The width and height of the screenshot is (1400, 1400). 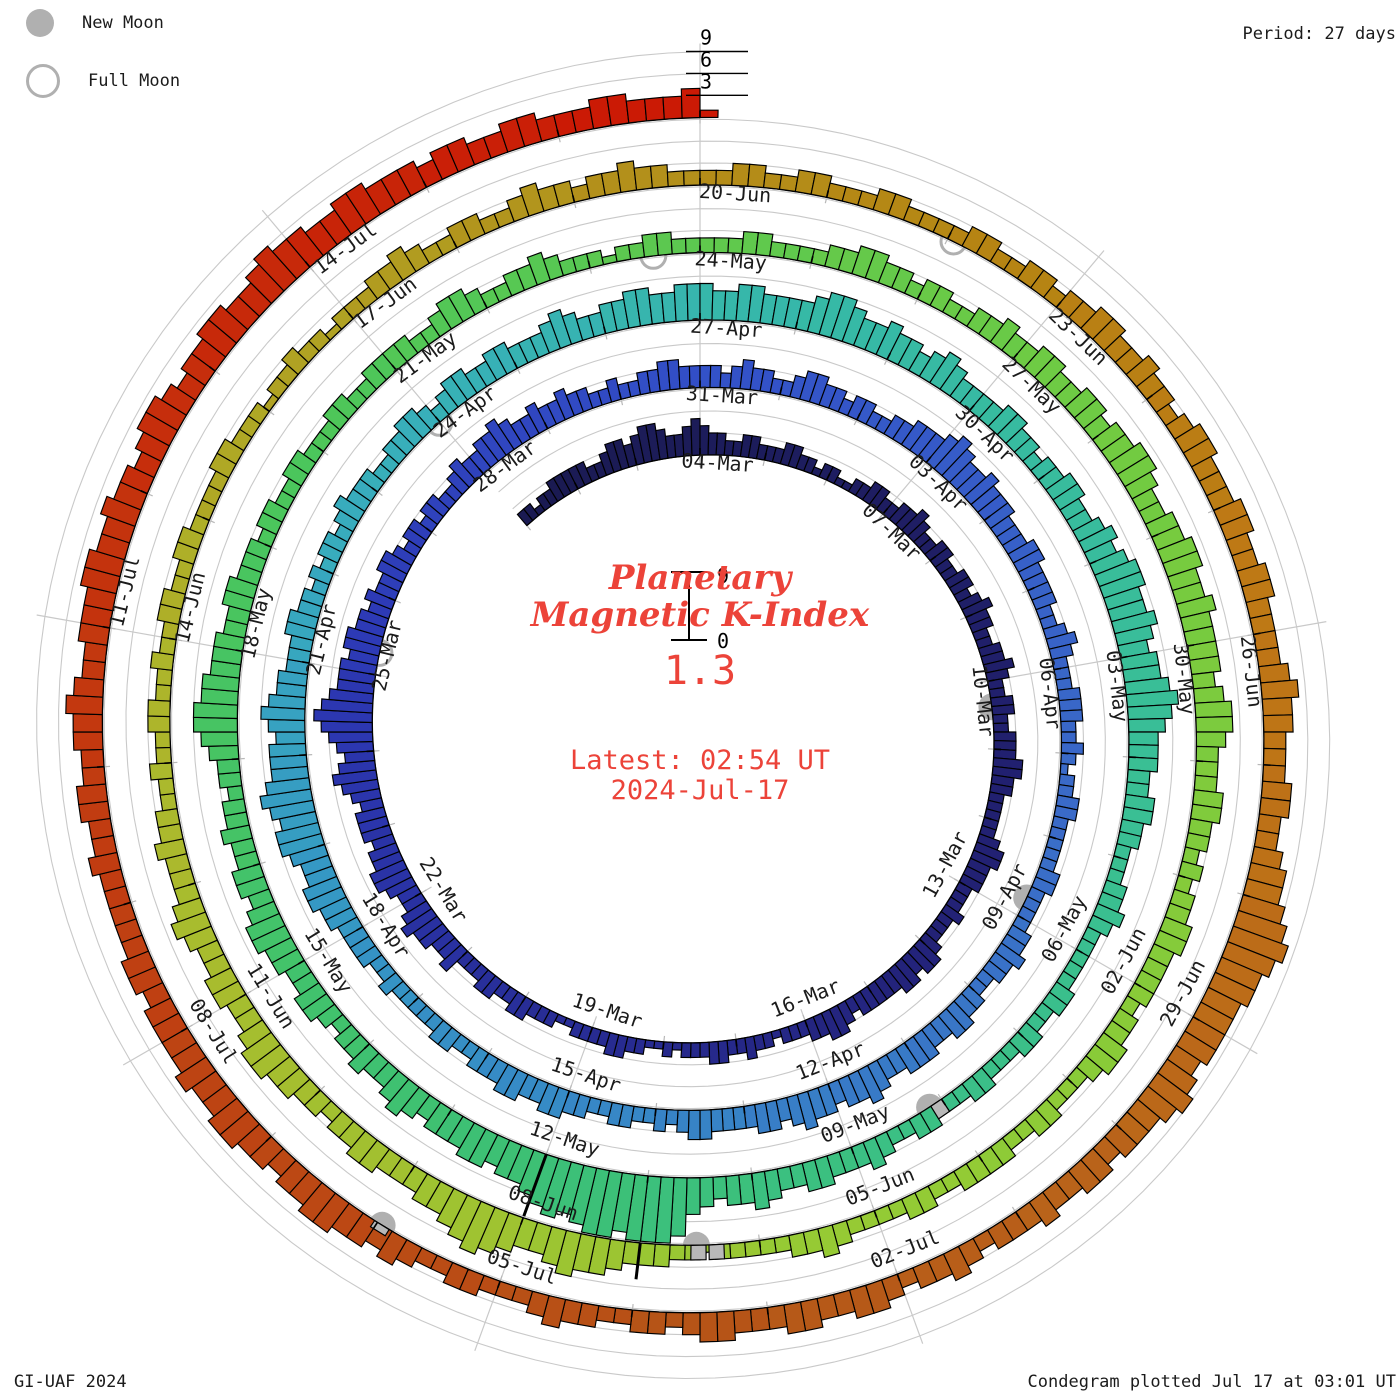 What do you see at coordinates (1319, 34) in the screenshot?
I see `period-label: Period: 27 days` at bounding box center [1319, 34].